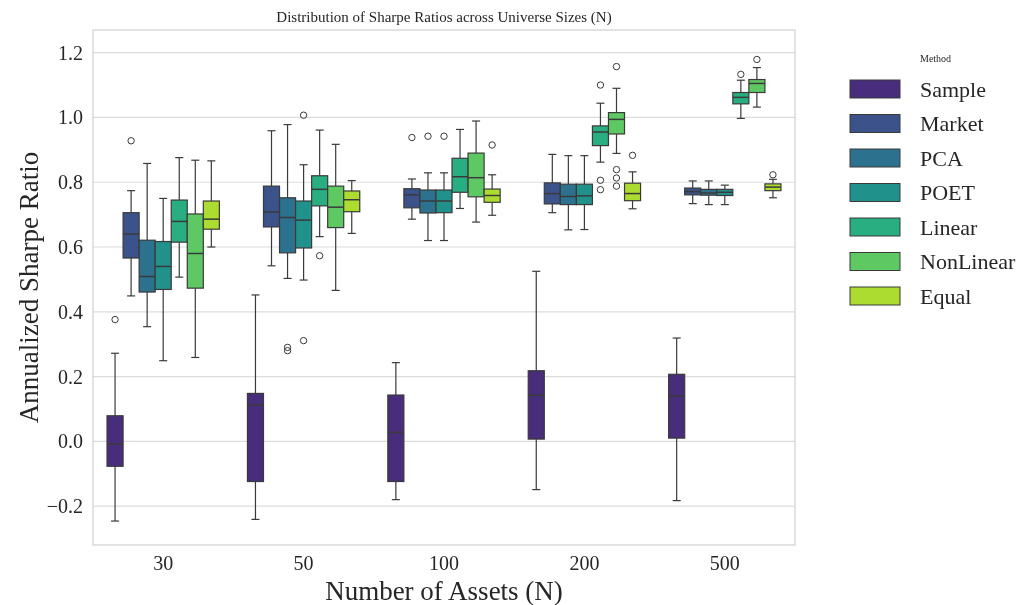  Describe the element at coordinates (936, 58) in the screenshot. I see `legend-title: Method` at that location.